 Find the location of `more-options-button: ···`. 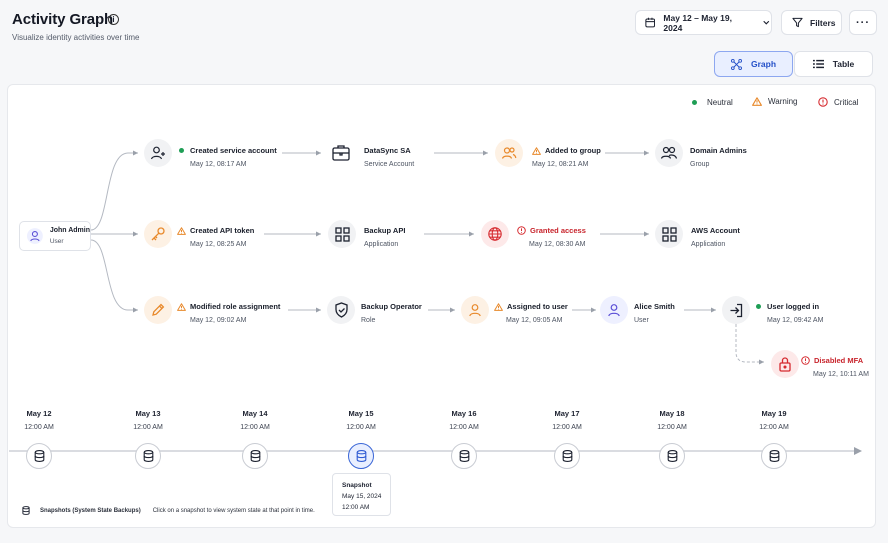

more-options-button: ··· is located at coordinates (863, 22).